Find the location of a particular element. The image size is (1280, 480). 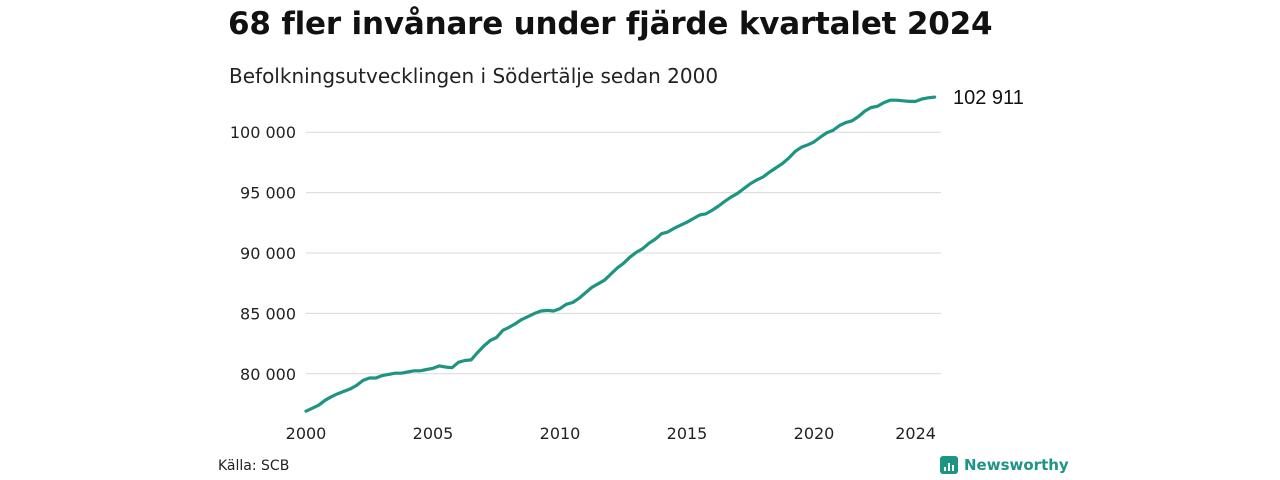

x-tick-label: 2000 is located at coordinates (306, 433).